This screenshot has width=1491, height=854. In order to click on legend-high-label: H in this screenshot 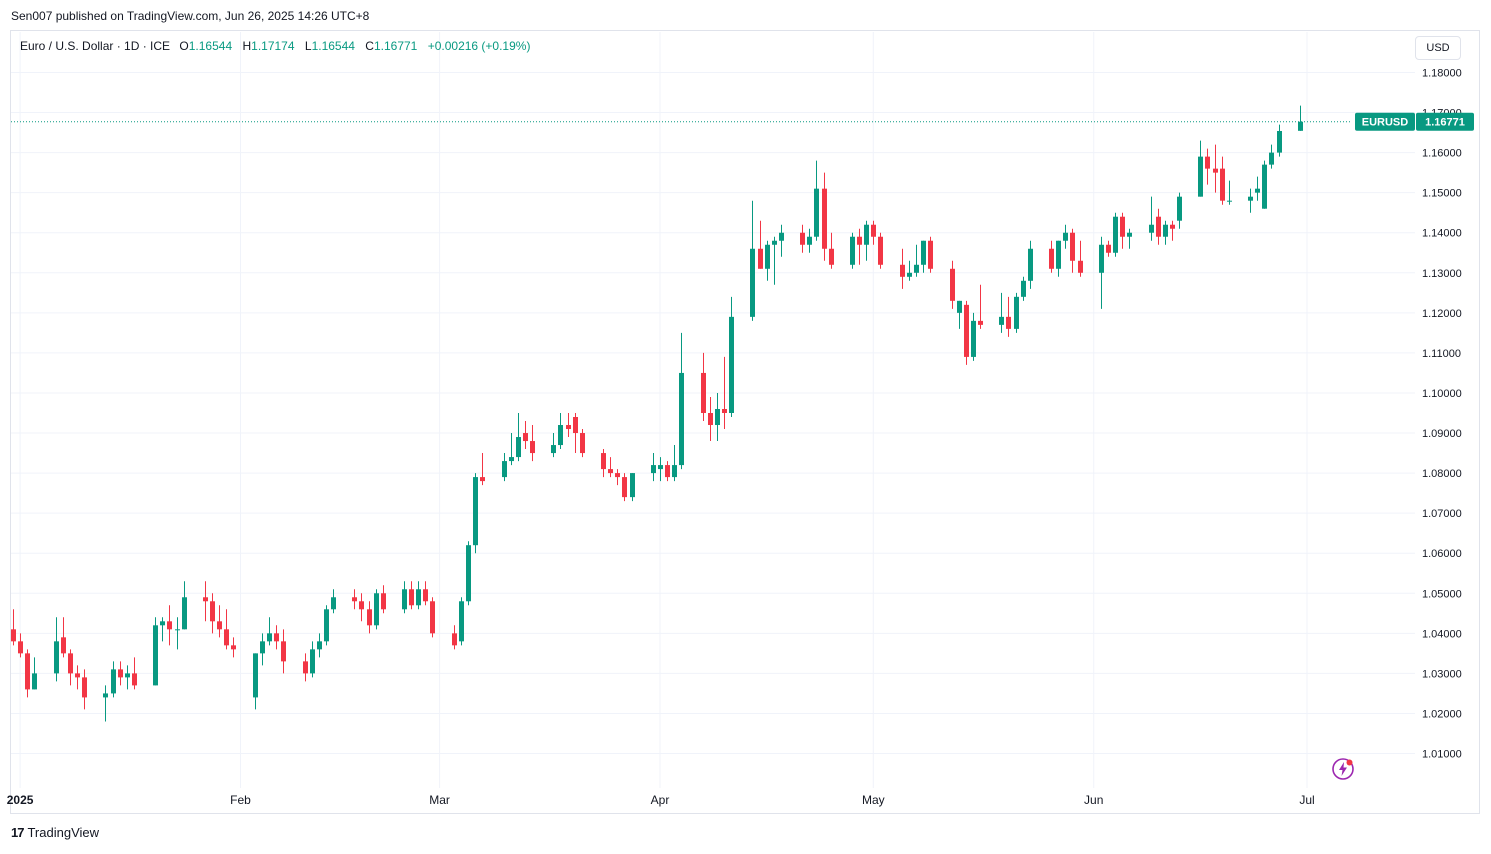, I will do `click(247, 46)`.